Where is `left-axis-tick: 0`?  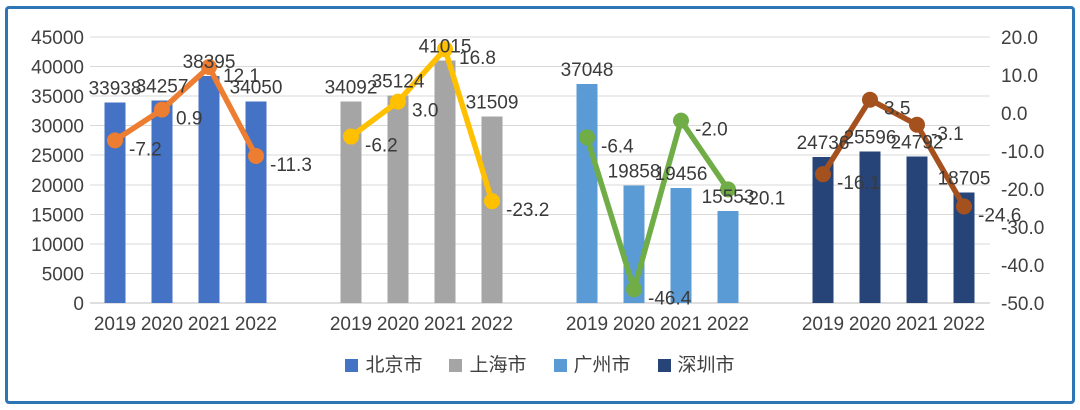 left-axis-tick: 0 is located at coordinates (78, 304).